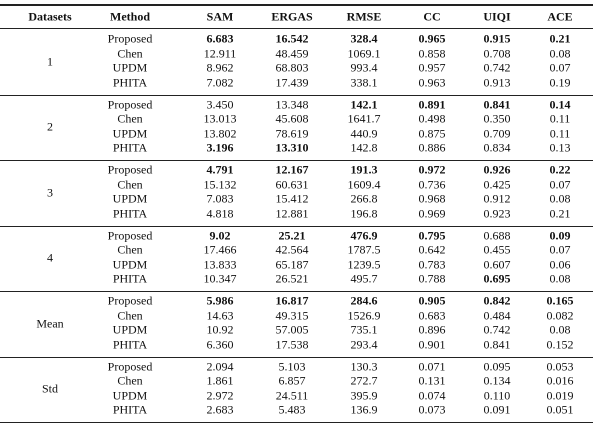 This screenshot has height=423, width=593. What do you see at coordinates (560, 16) in the screenshot?
I see `header-cell: ACE` at bounding box center [560, 16].